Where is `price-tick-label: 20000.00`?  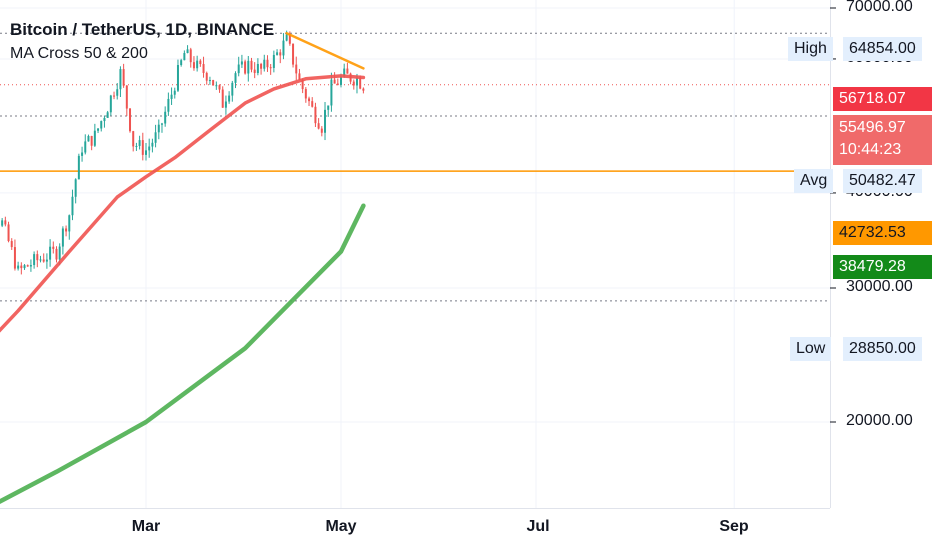
price-tick-label: 20000.00 is located at coordinates (879, 420).